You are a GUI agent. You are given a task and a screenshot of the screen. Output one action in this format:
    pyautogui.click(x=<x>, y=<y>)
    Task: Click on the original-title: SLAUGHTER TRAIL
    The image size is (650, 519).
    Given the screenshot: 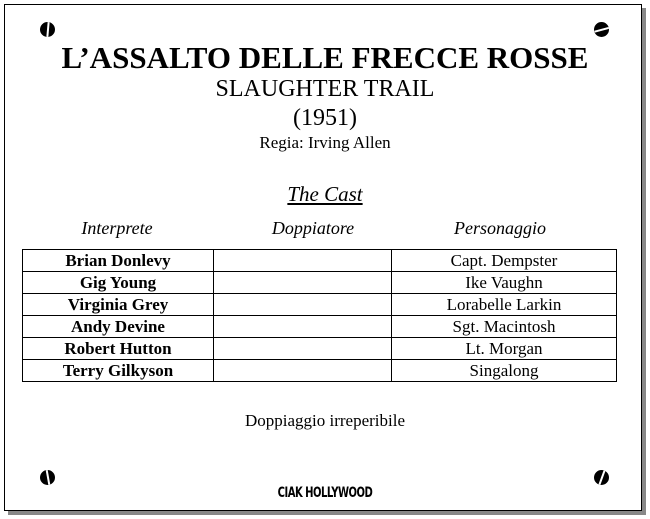 What is the action you would take?
    pyautogui.click(x=325, y=89)
    